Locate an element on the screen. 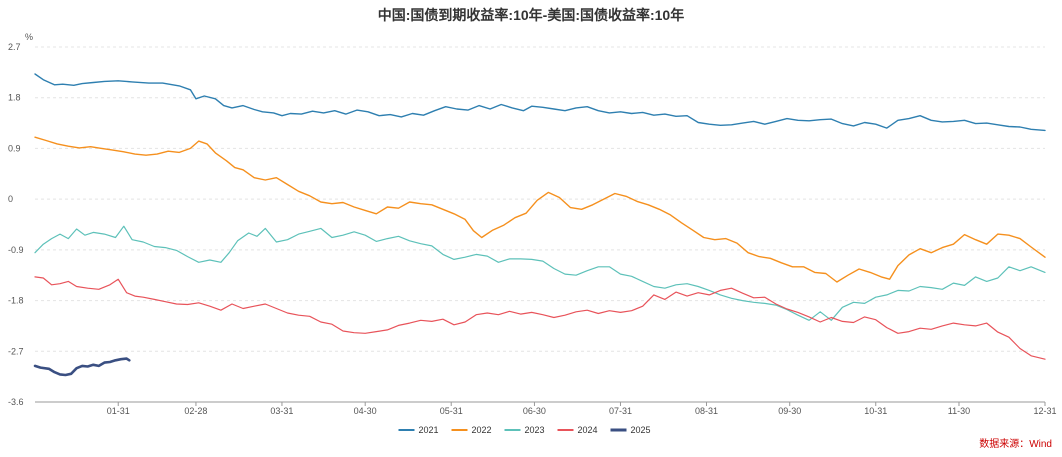  data-source-note: 数据来源：Wind is located at coordinates (1015, 443).